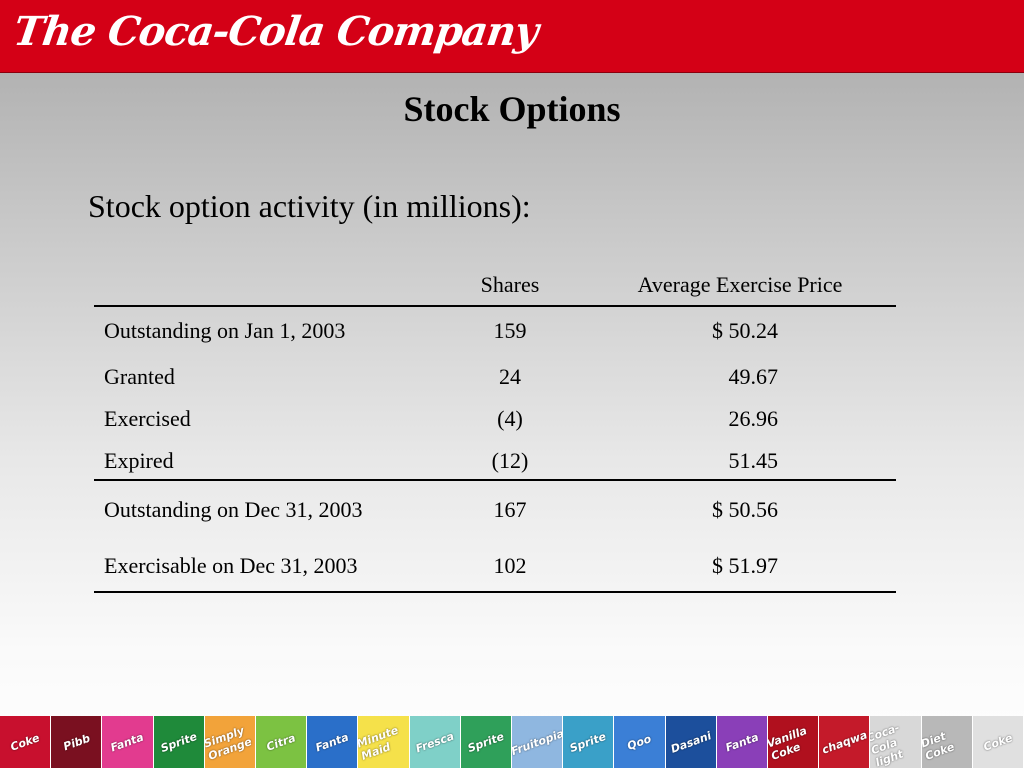  What do you see at coordinates (888, 744) in the screenshot?
I see `product-logo-label: Coca-Cola light` at bounding box center [888, 744].